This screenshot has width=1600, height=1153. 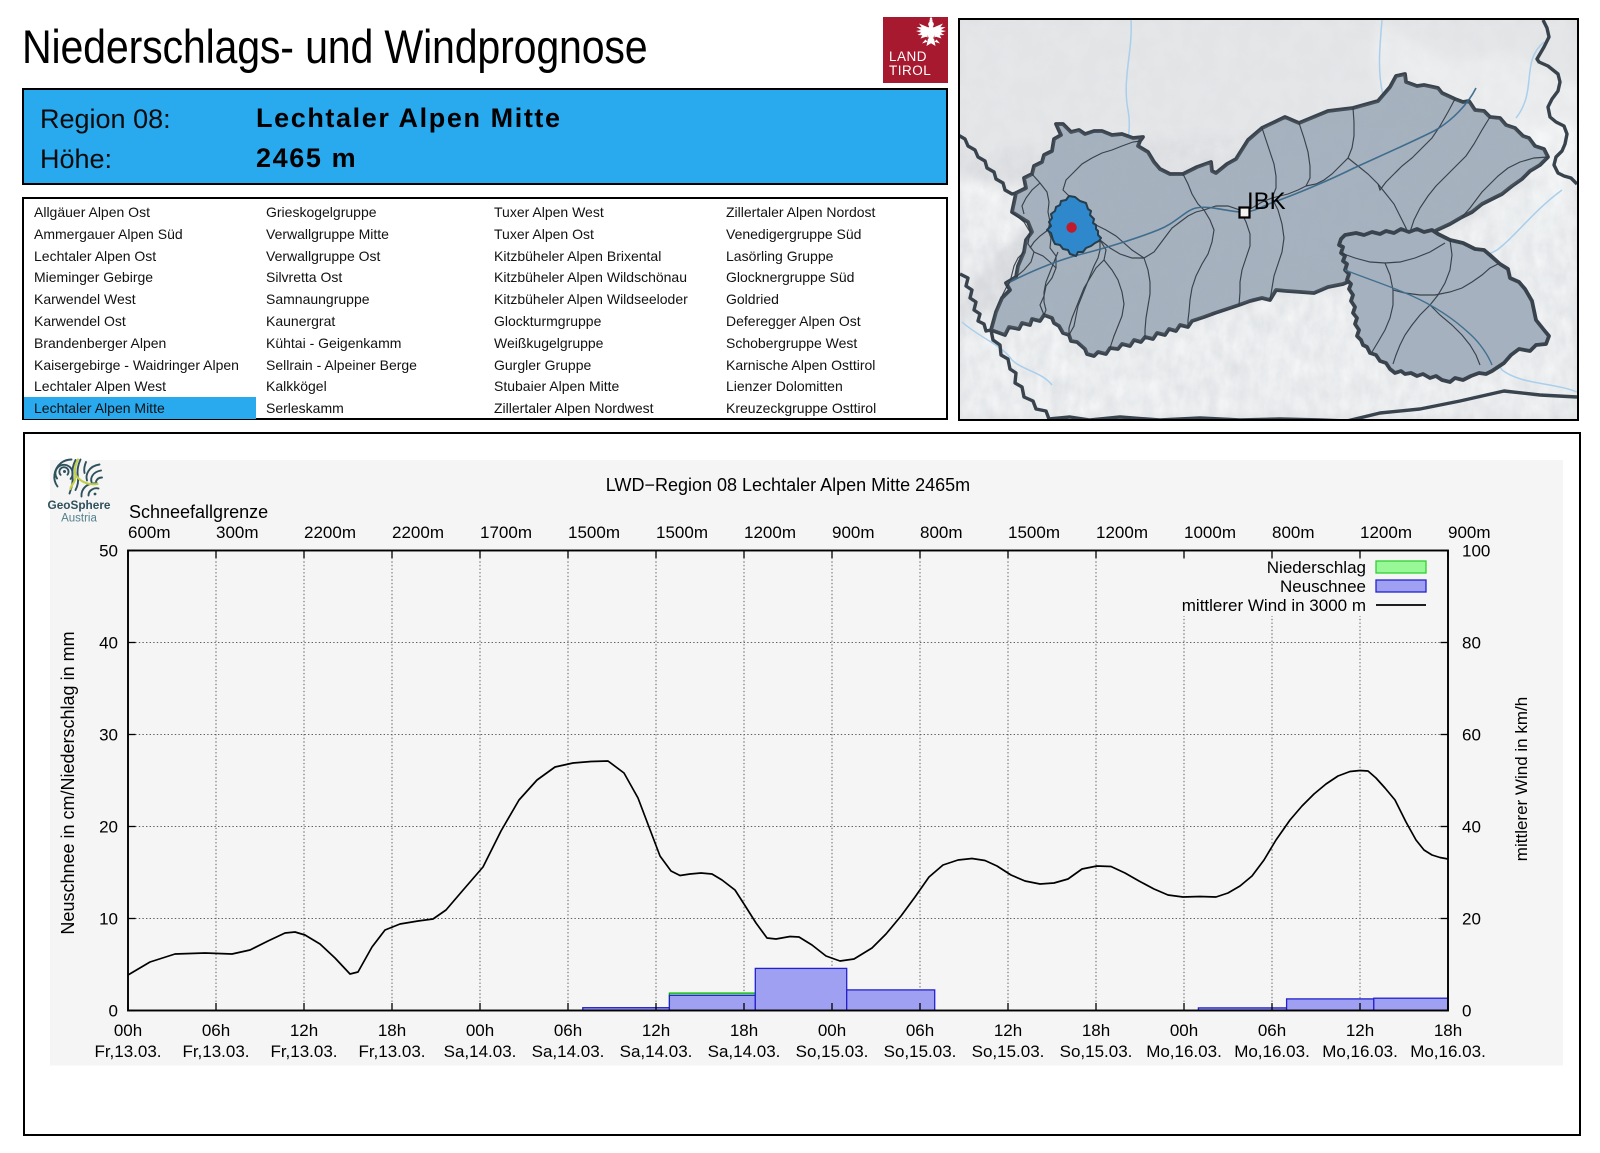 I want to click on svg-text: 80, so click(x=1471, y=643).